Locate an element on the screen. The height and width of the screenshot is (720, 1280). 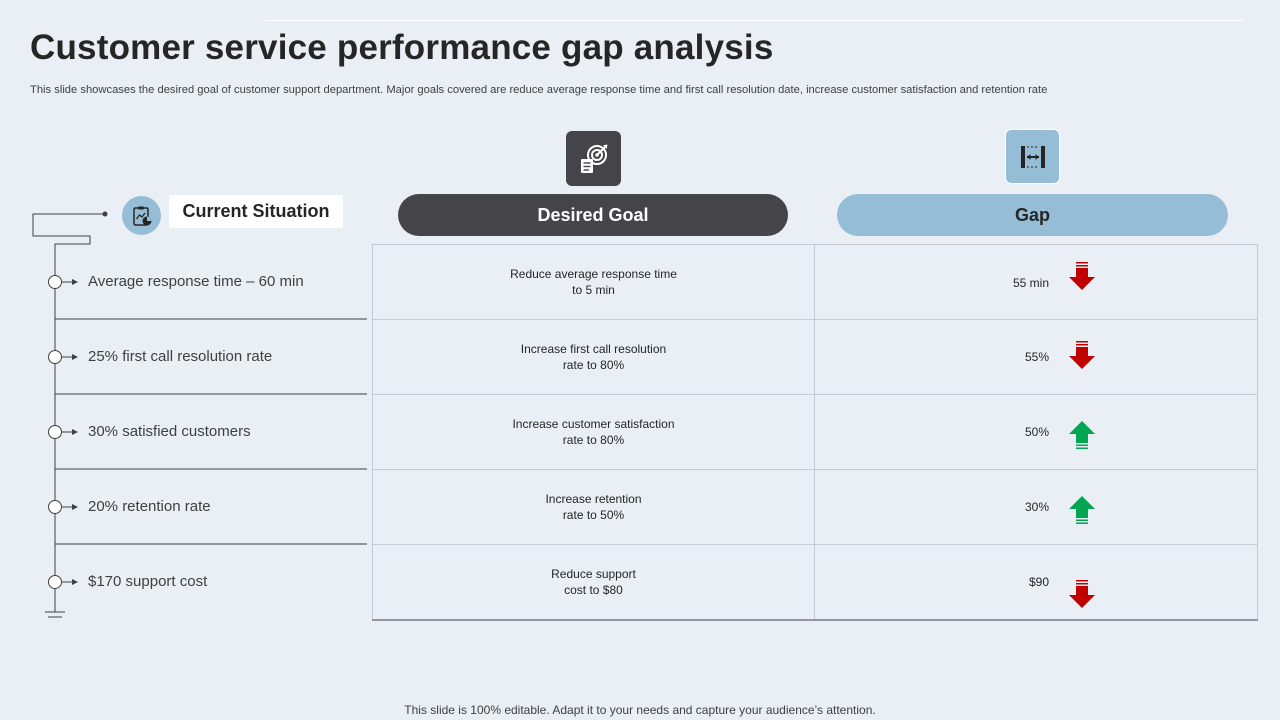
gap-cell: 55 min is located at coordinates (1036, 282).